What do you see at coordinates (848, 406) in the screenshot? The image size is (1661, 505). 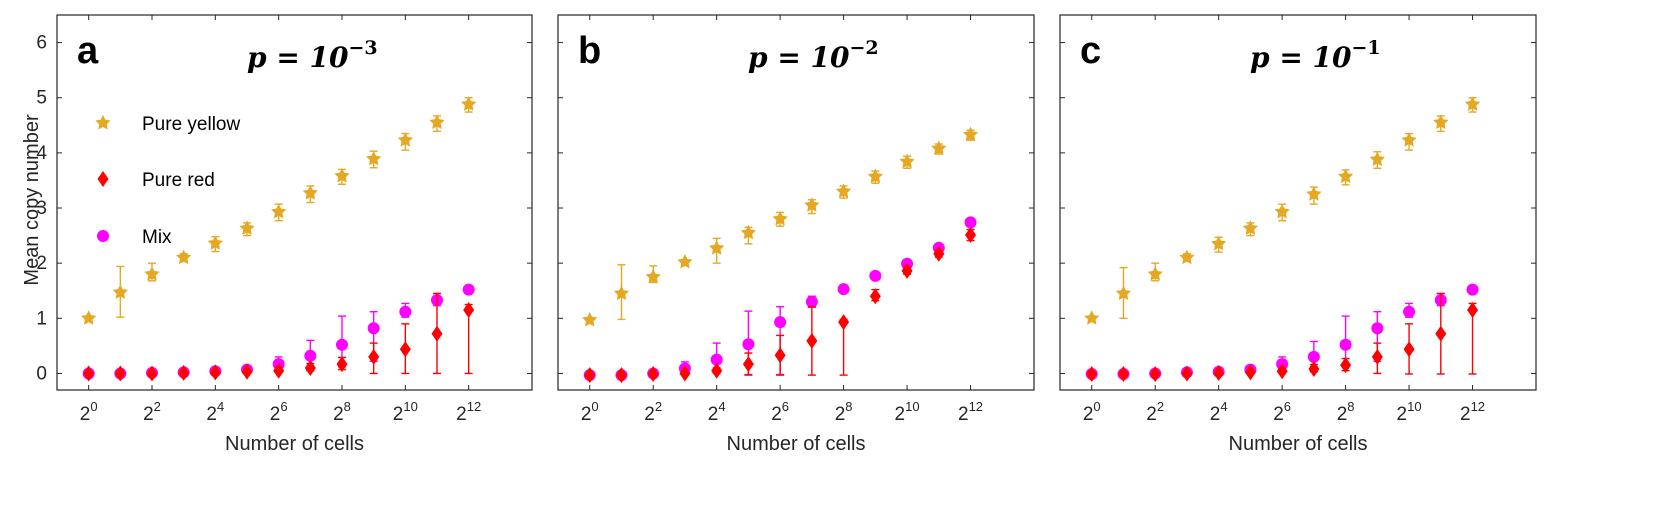 I see `x-tick-exponent: 8` at bounding box center [848, 406].